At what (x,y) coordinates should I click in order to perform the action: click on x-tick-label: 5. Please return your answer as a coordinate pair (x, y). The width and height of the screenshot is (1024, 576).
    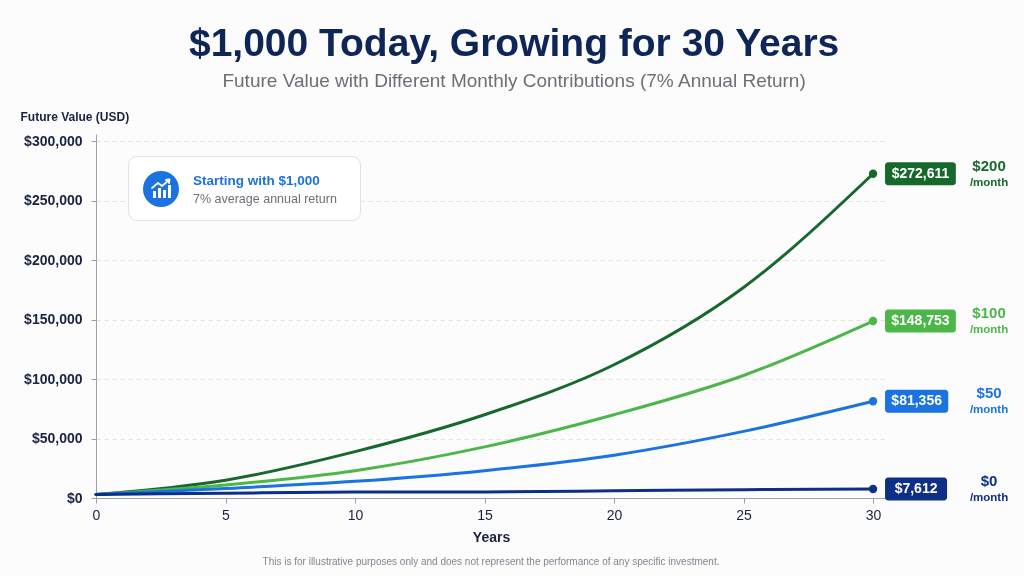
    Looking at the image, I should click on (226, 514).